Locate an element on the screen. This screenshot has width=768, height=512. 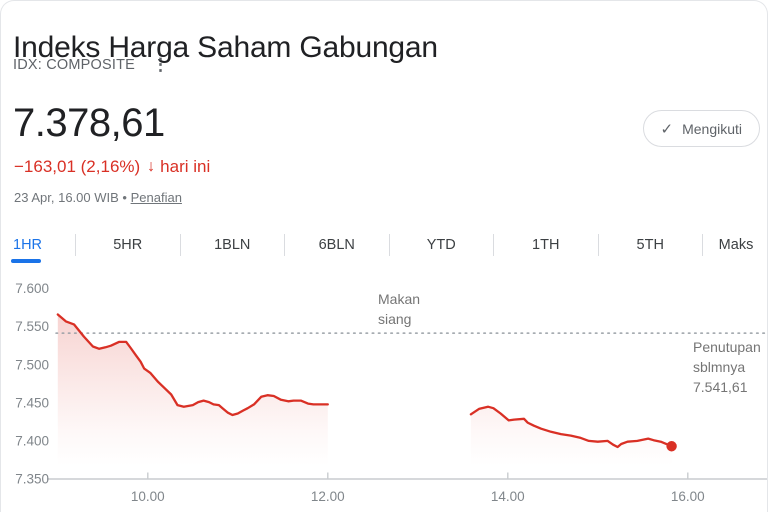
tab-1th: 1TH is located at coordinates (546, 245).